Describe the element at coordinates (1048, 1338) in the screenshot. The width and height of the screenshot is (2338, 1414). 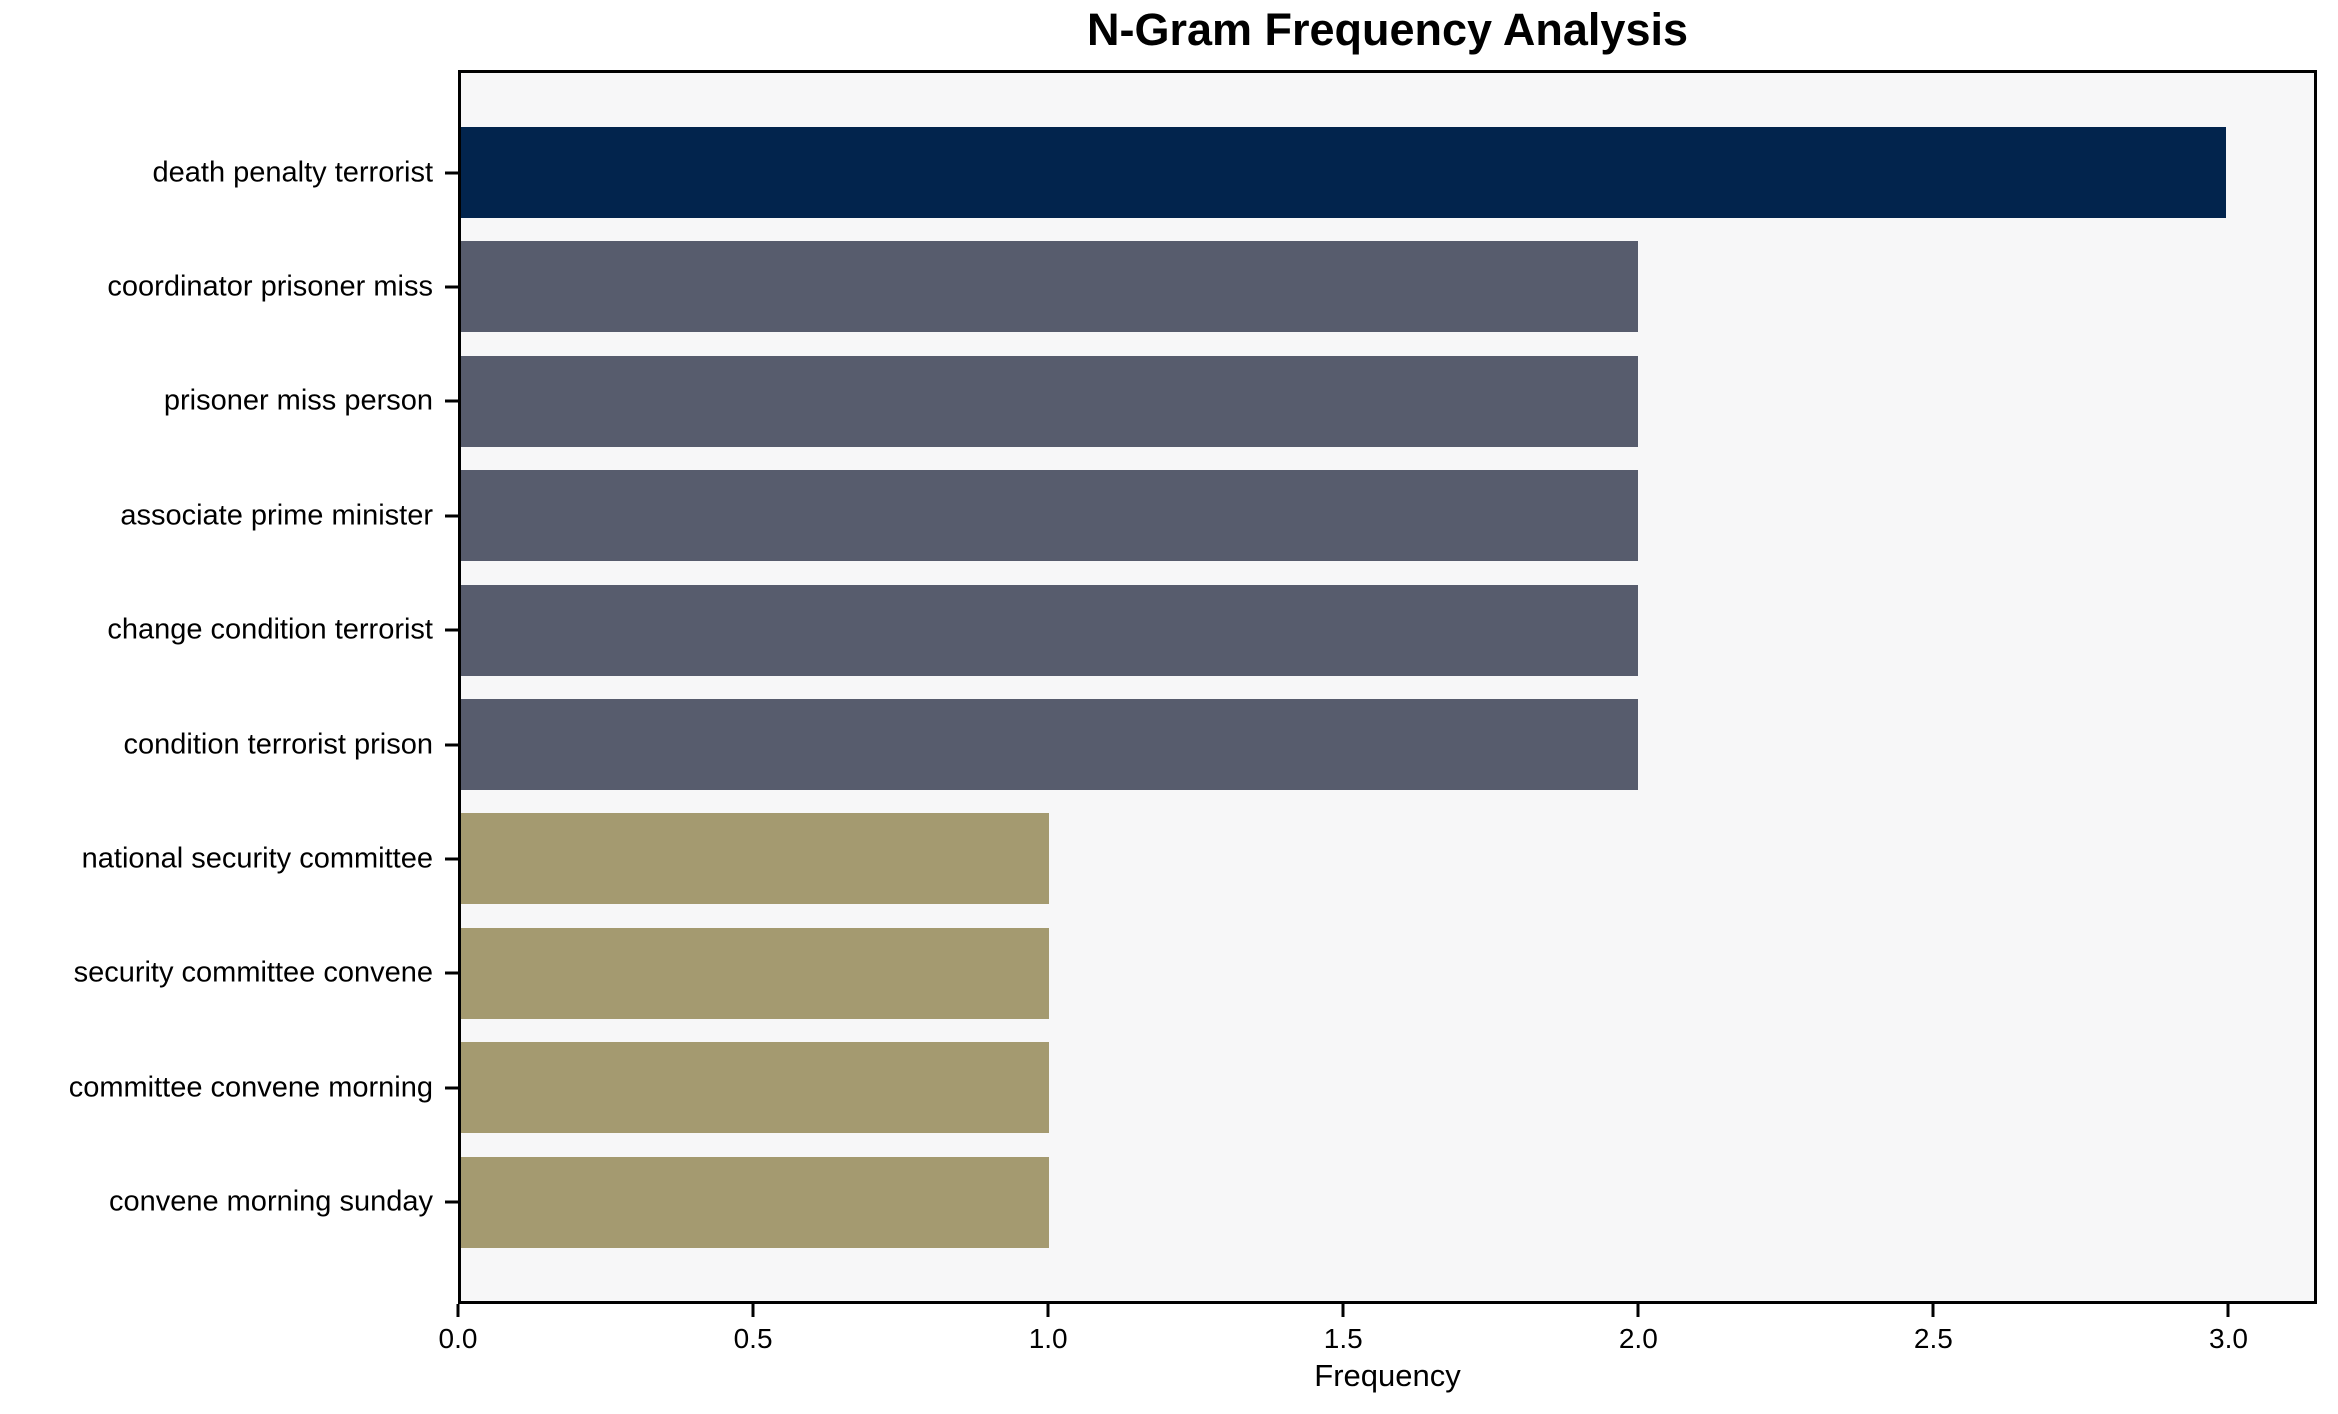
I see `x-tick-label: 1.0` at that location.